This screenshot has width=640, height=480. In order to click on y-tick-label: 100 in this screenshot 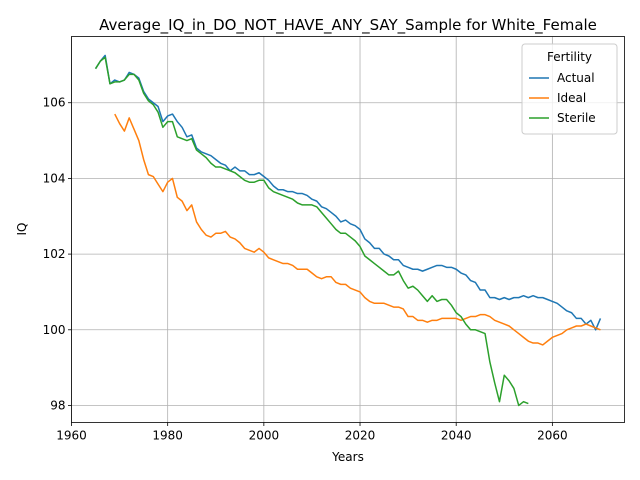, I will do `click(54, 330)`.